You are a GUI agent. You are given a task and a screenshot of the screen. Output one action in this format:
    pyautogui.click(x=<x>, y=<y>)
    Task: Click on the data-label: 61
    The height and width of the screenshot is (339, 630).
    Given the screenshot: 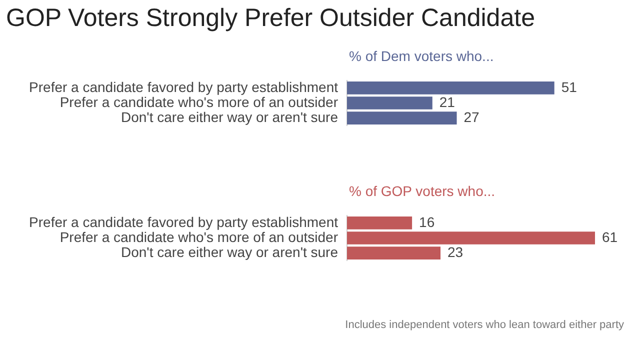 What is the action you would take?
    pyautogui.click(x=610, y=236)
    